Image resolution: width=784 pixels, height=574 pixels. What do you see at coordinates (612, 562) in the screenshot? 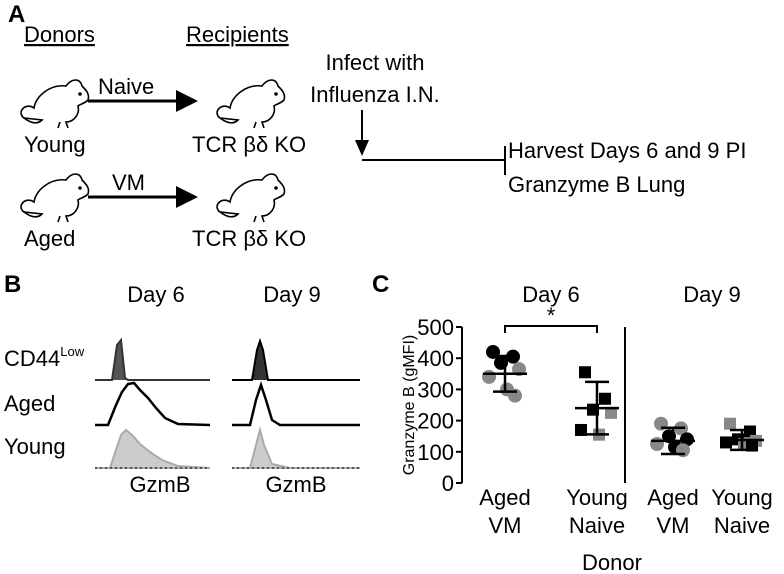
I see `x-axis-label: Donor` at bounding box center [612, 562].